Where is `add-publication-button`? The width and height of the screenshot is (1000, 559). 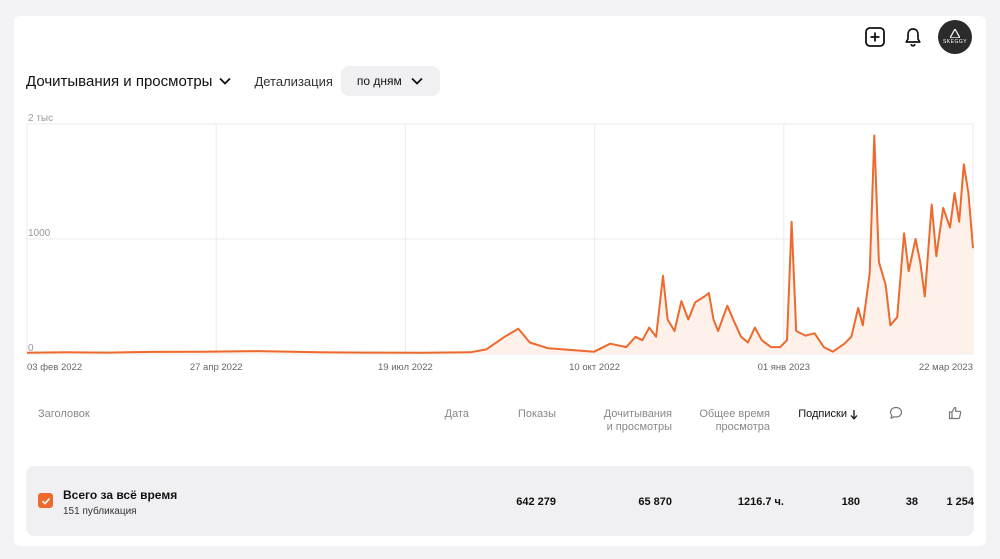 add-publication-button is located at coordinates (875, 37).